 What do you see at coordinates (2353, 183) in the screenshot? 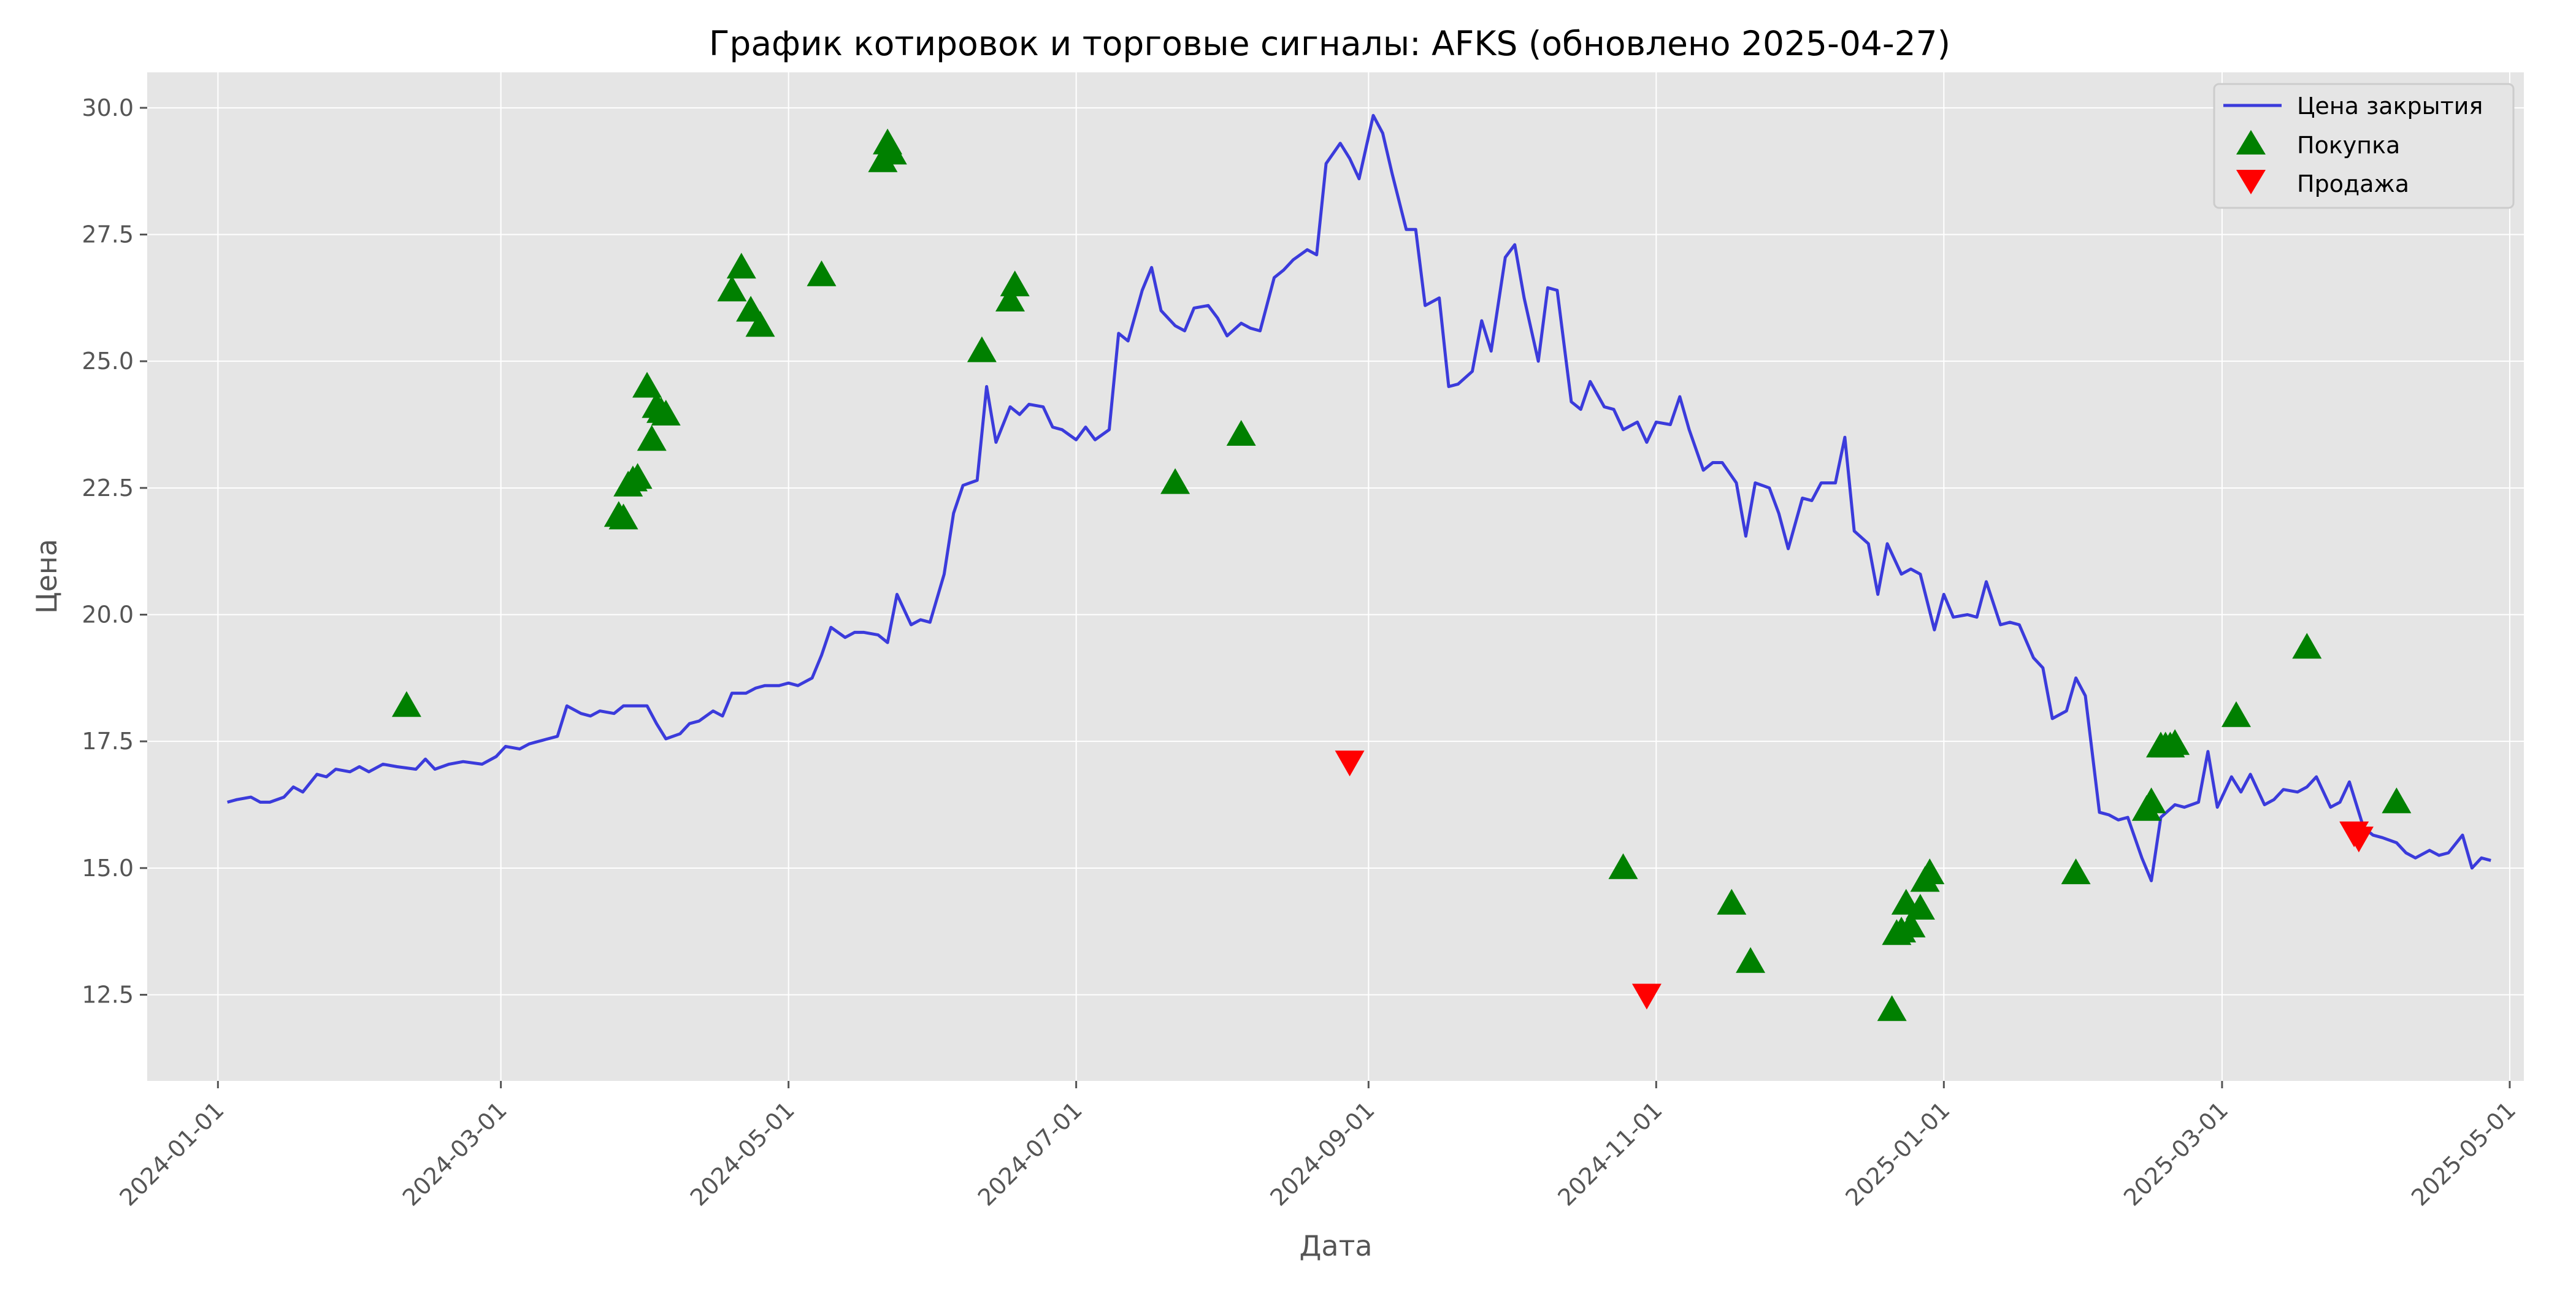
I see `legend-label-sell: Продажа` at bounding box center [2353, 183].